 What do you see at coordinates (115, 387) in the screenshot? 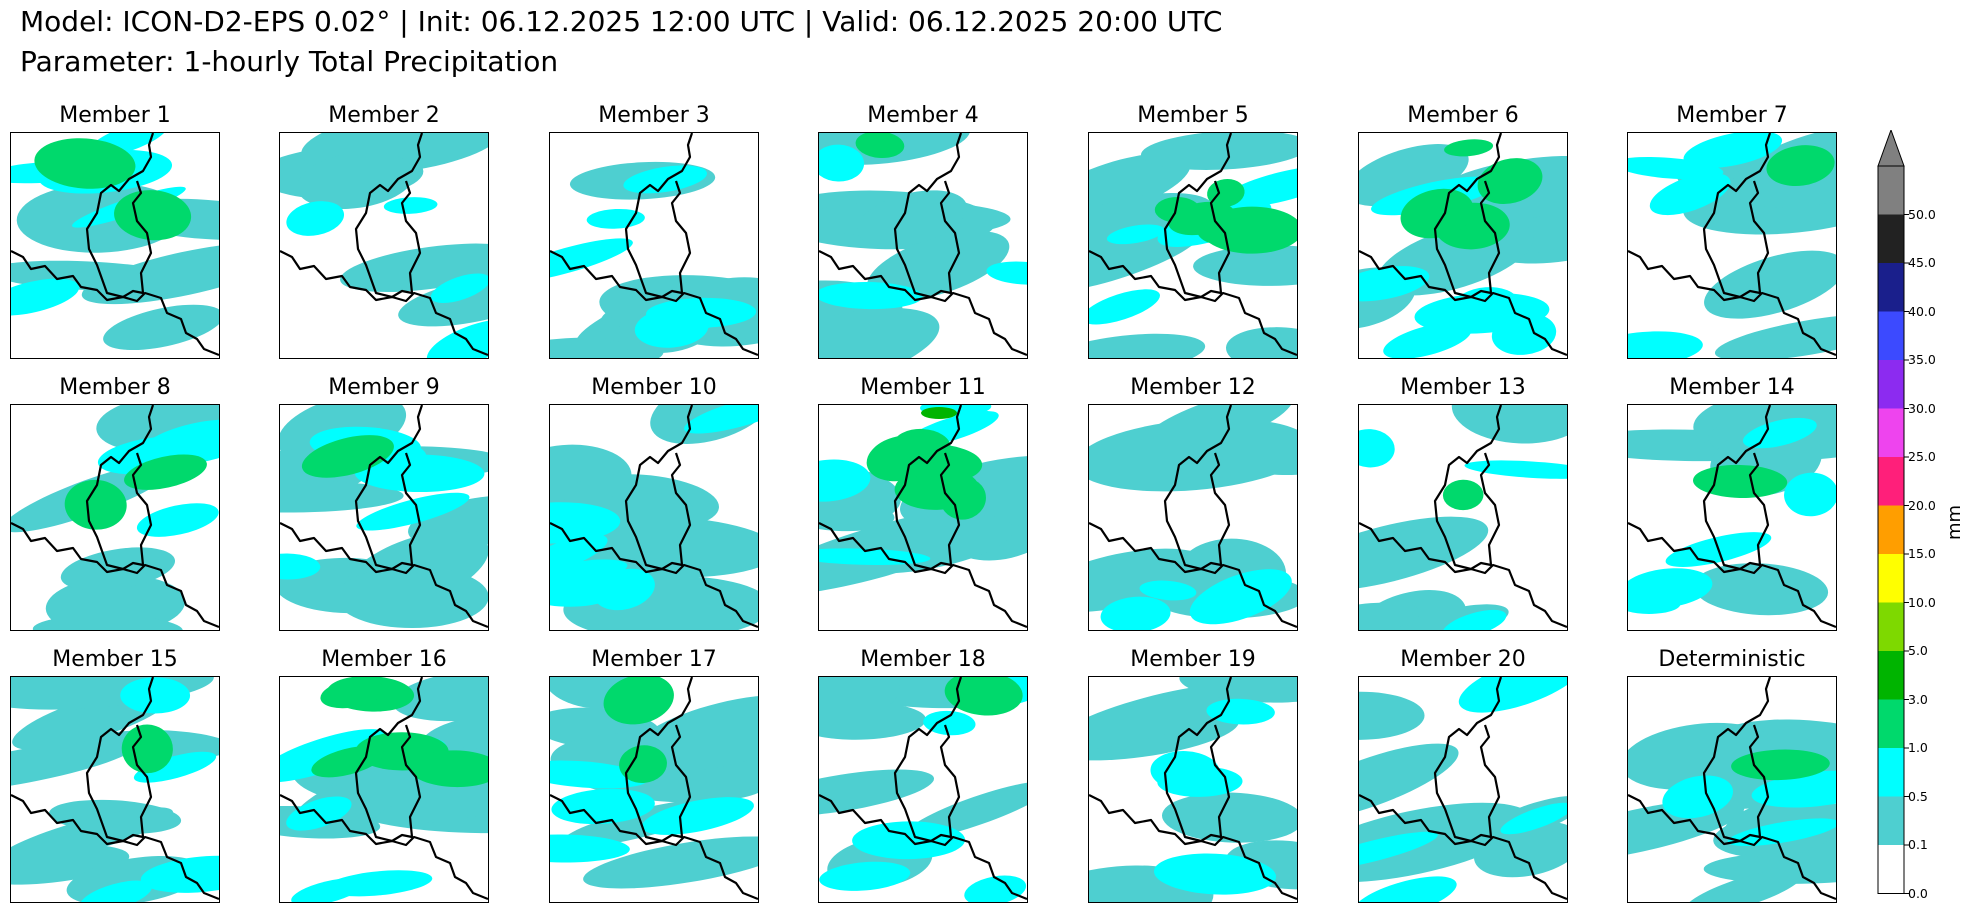
I see `panel-title: Member 8` at bounding box center [115, 387].